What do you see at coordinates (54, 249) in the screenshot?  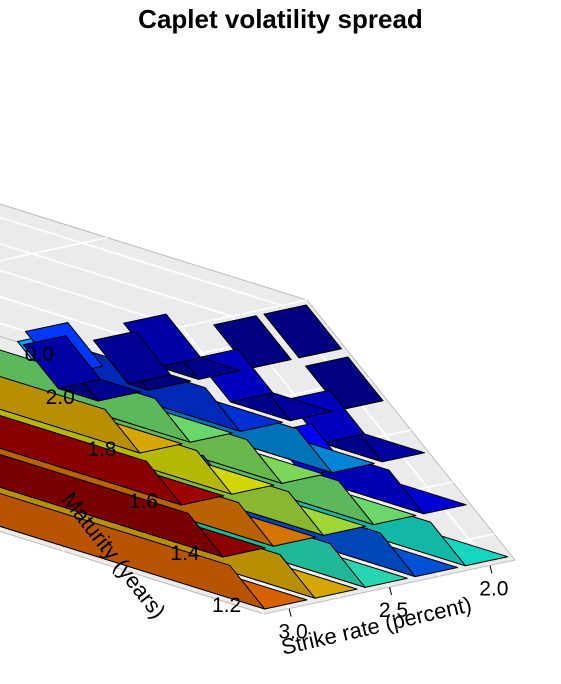 I see `grid-line-z` at bounding box center [54, 249].